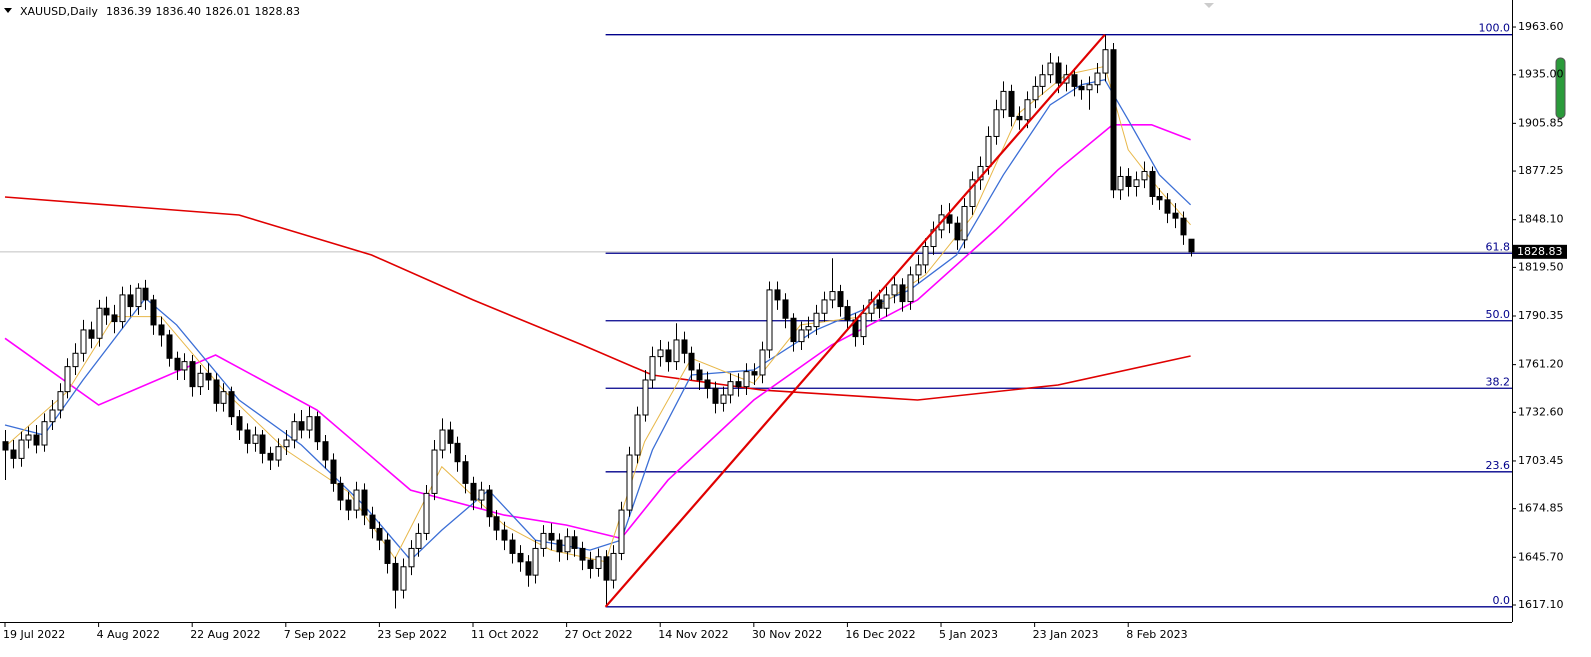  What do you see at coordinates (599, 634) in the screenshot?
I see `x-tick-label: 27 Oct 2022` at bounding box center [599, 634].